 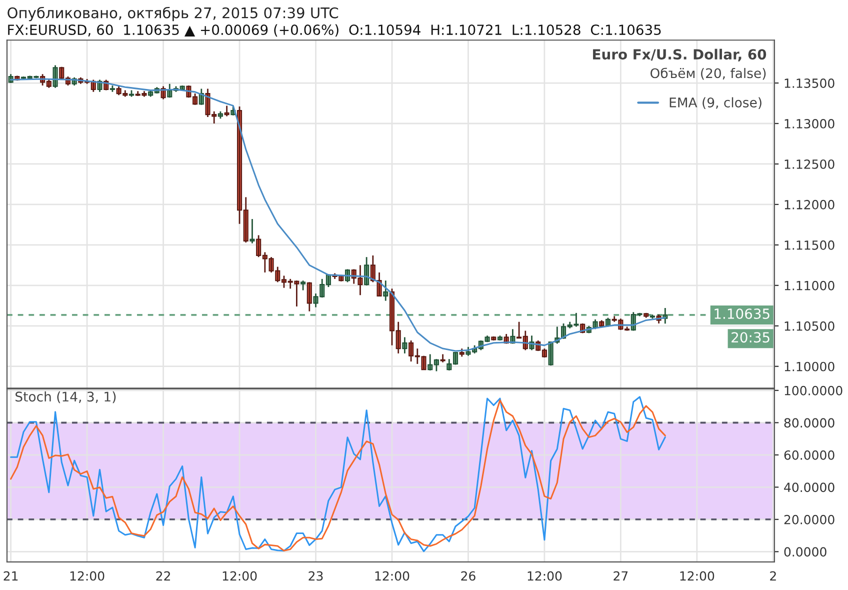 What do you see at coordinates (809, 164) in the screenshot?
I see `y-tick-label: 1.12500` at bounding box center [809, 164].